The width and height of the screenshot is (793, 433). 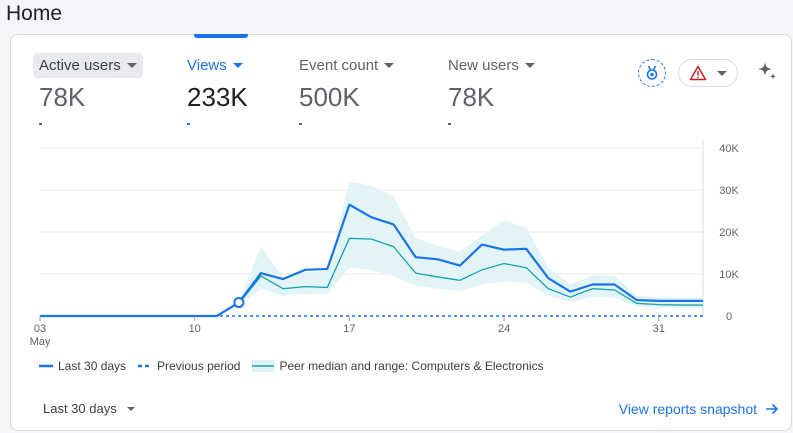 What do you see at coordinates (207, 65) in the screenshot?
I see `metric-label: Views` at bounding box center [207, 65].